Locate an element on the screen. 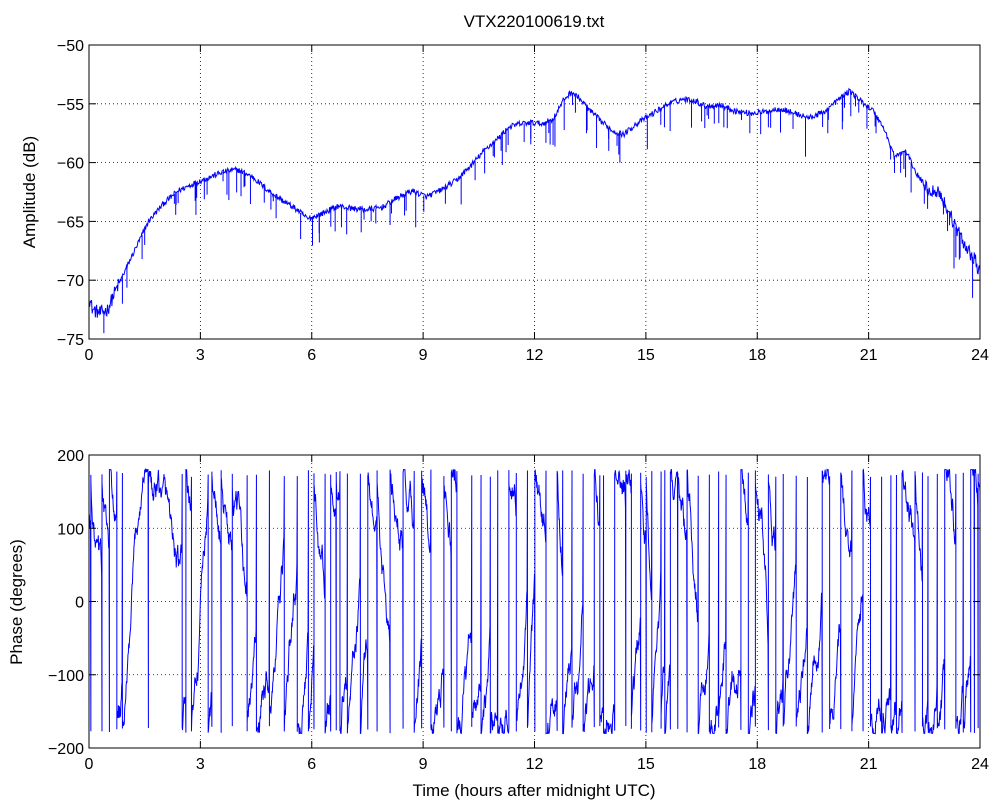 The image size is (998, 806). phase-y-tick-label: 200 is located at coordinates (70, 456).